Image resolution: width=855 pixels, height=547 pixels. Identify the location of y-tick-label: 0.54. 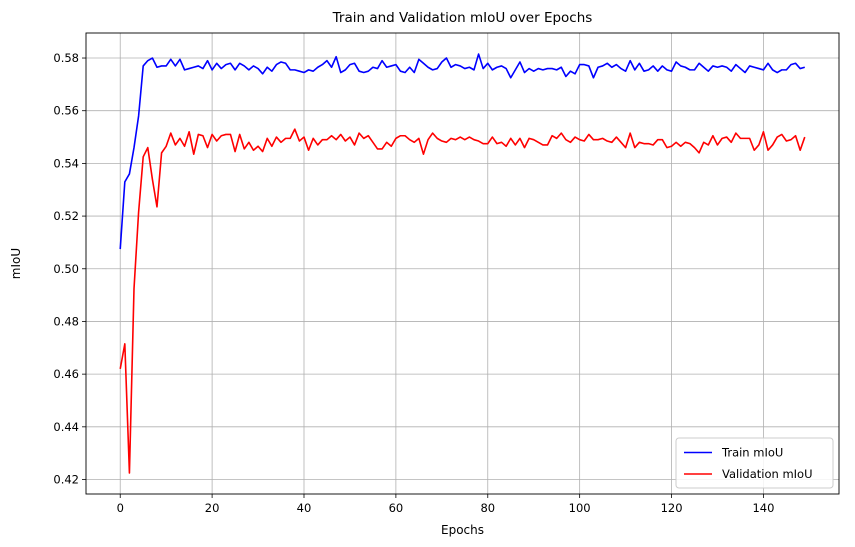
(66, 163).